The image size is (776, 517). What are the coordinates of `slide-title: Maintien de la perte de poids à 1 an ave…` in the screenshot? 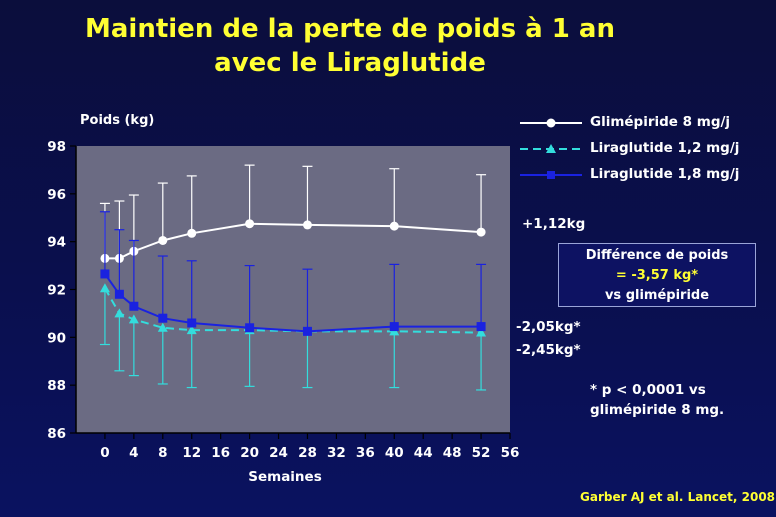 It's located at (350, 46).